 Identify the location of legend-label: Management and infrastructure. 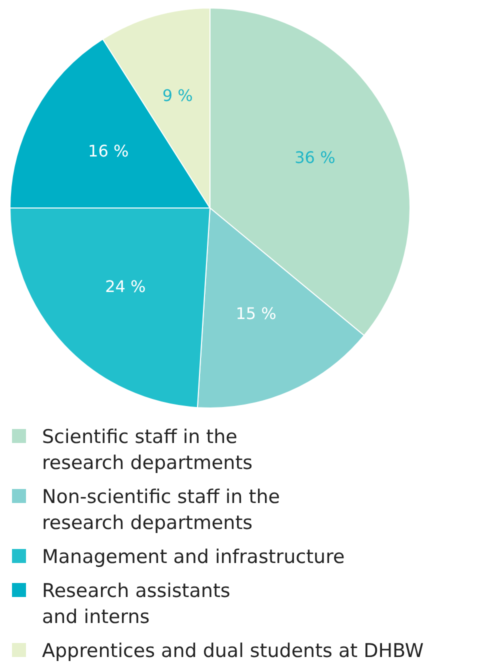
(193, 557).